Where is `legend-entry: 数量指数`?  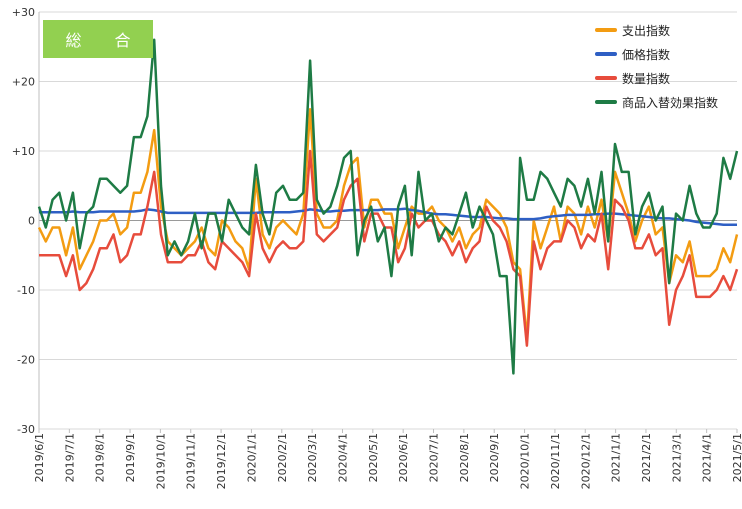
legend-entry: 数量指数 is located at coordinates (656, 78).